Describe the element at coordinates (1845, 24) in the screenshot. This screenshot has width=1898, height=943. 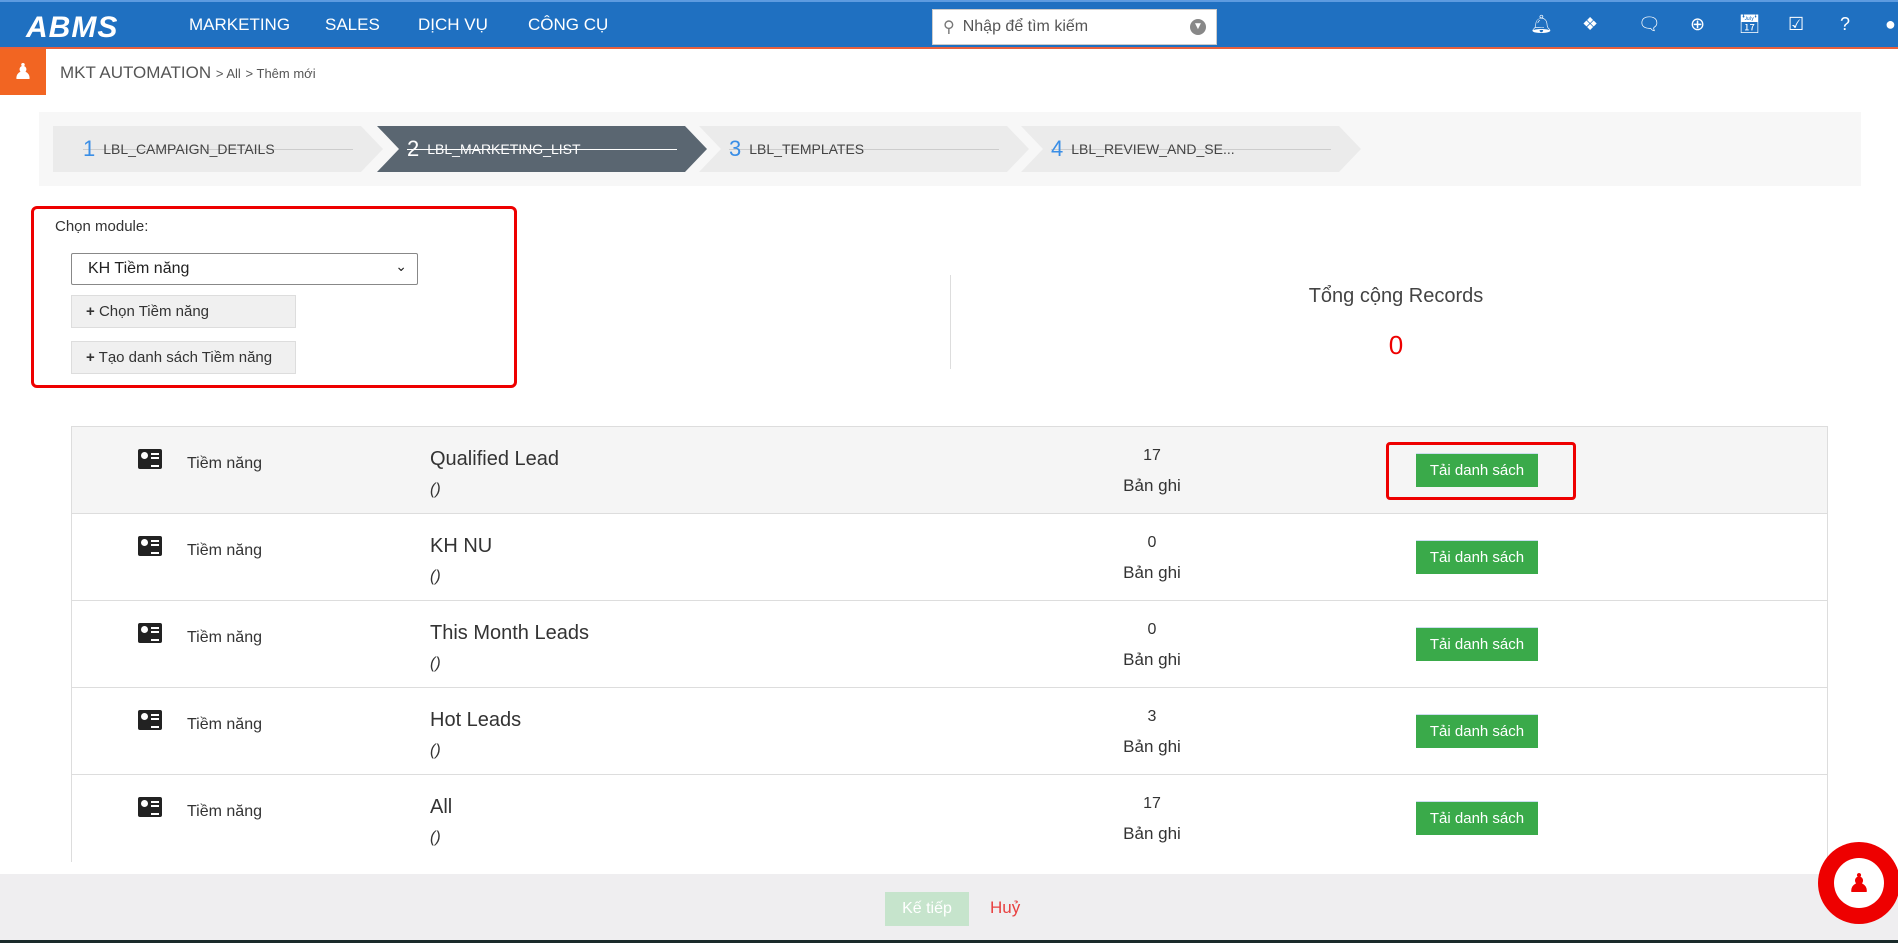
I see `help-icon: ?` at that location.